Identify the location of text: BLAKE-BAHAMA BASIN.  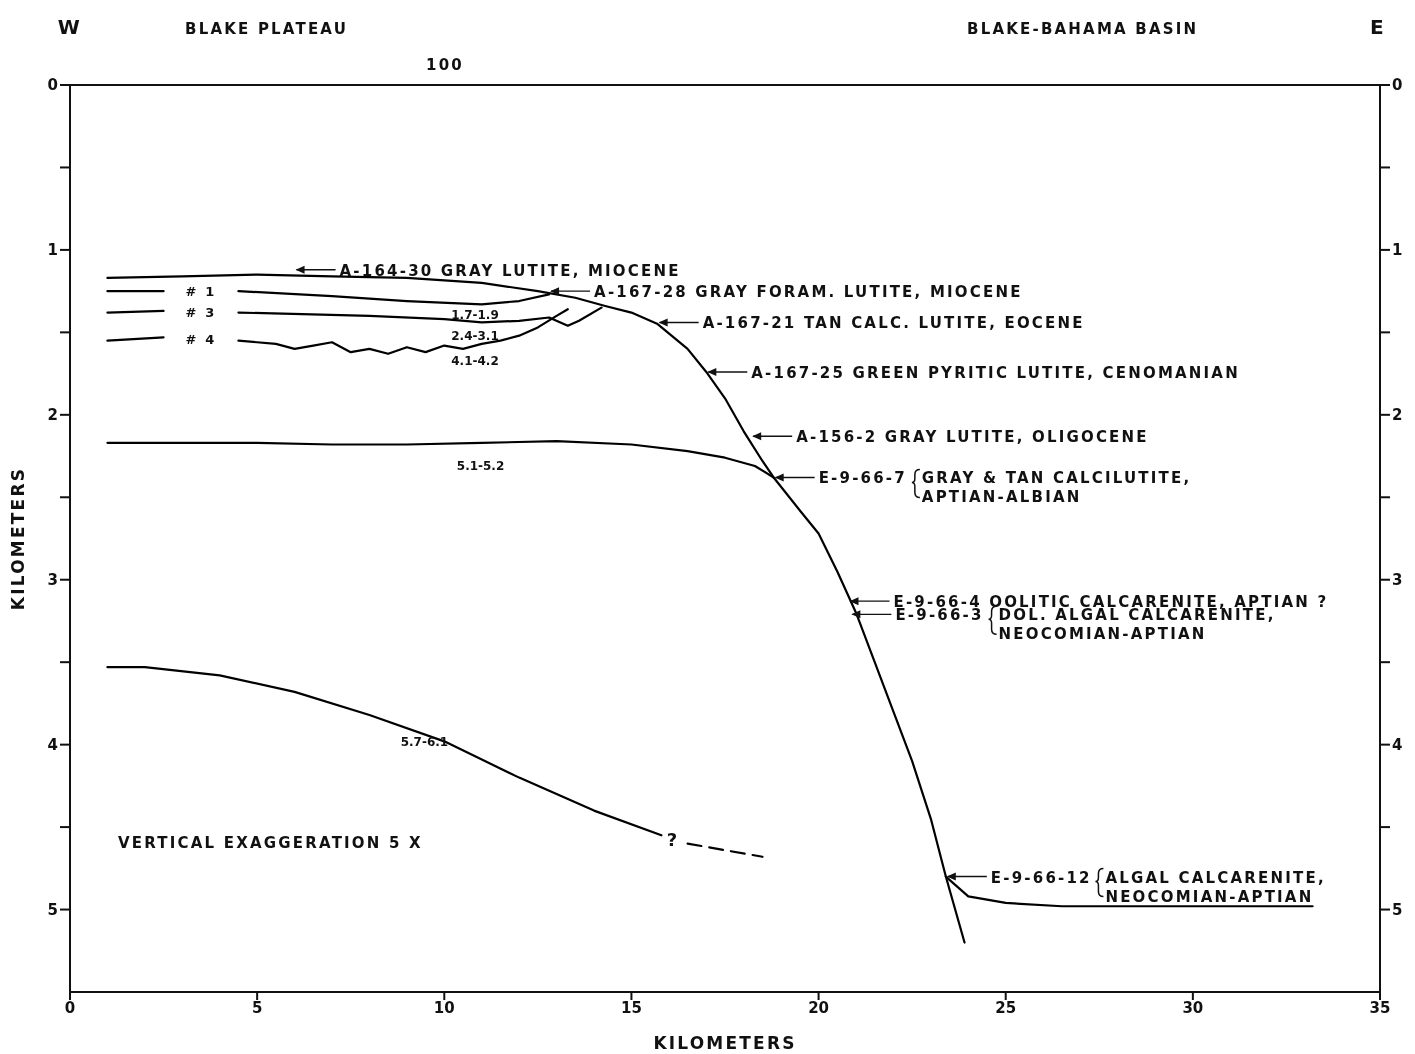
(1083, 29).